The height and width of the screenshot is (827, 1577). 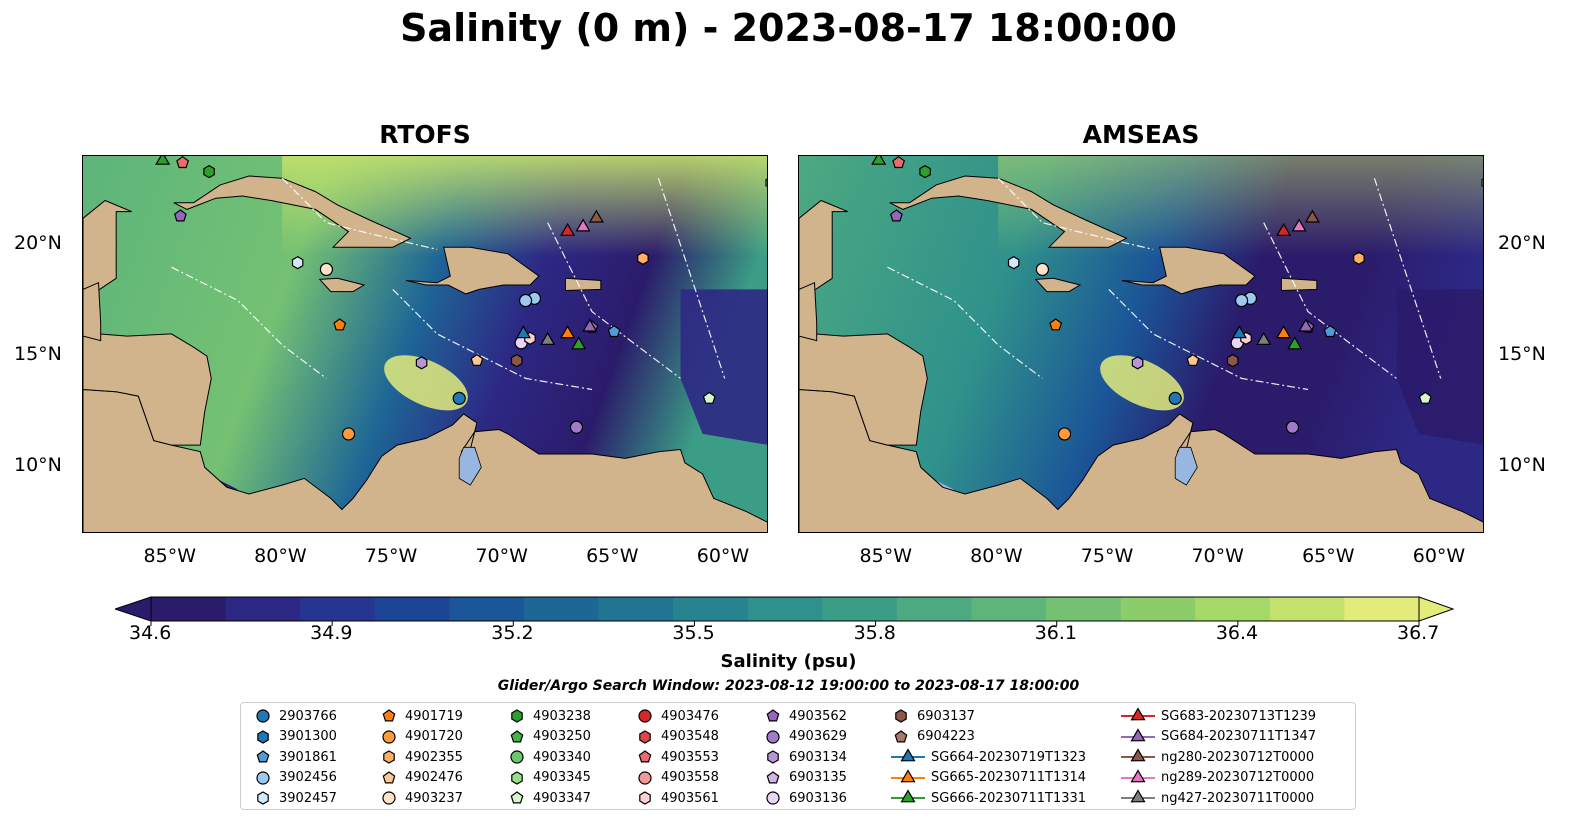 What do you see at coordinates (512, 633) in the screenshot?
I see `colorbar-tick-label: 35.2` at bounding box center [512, 633].